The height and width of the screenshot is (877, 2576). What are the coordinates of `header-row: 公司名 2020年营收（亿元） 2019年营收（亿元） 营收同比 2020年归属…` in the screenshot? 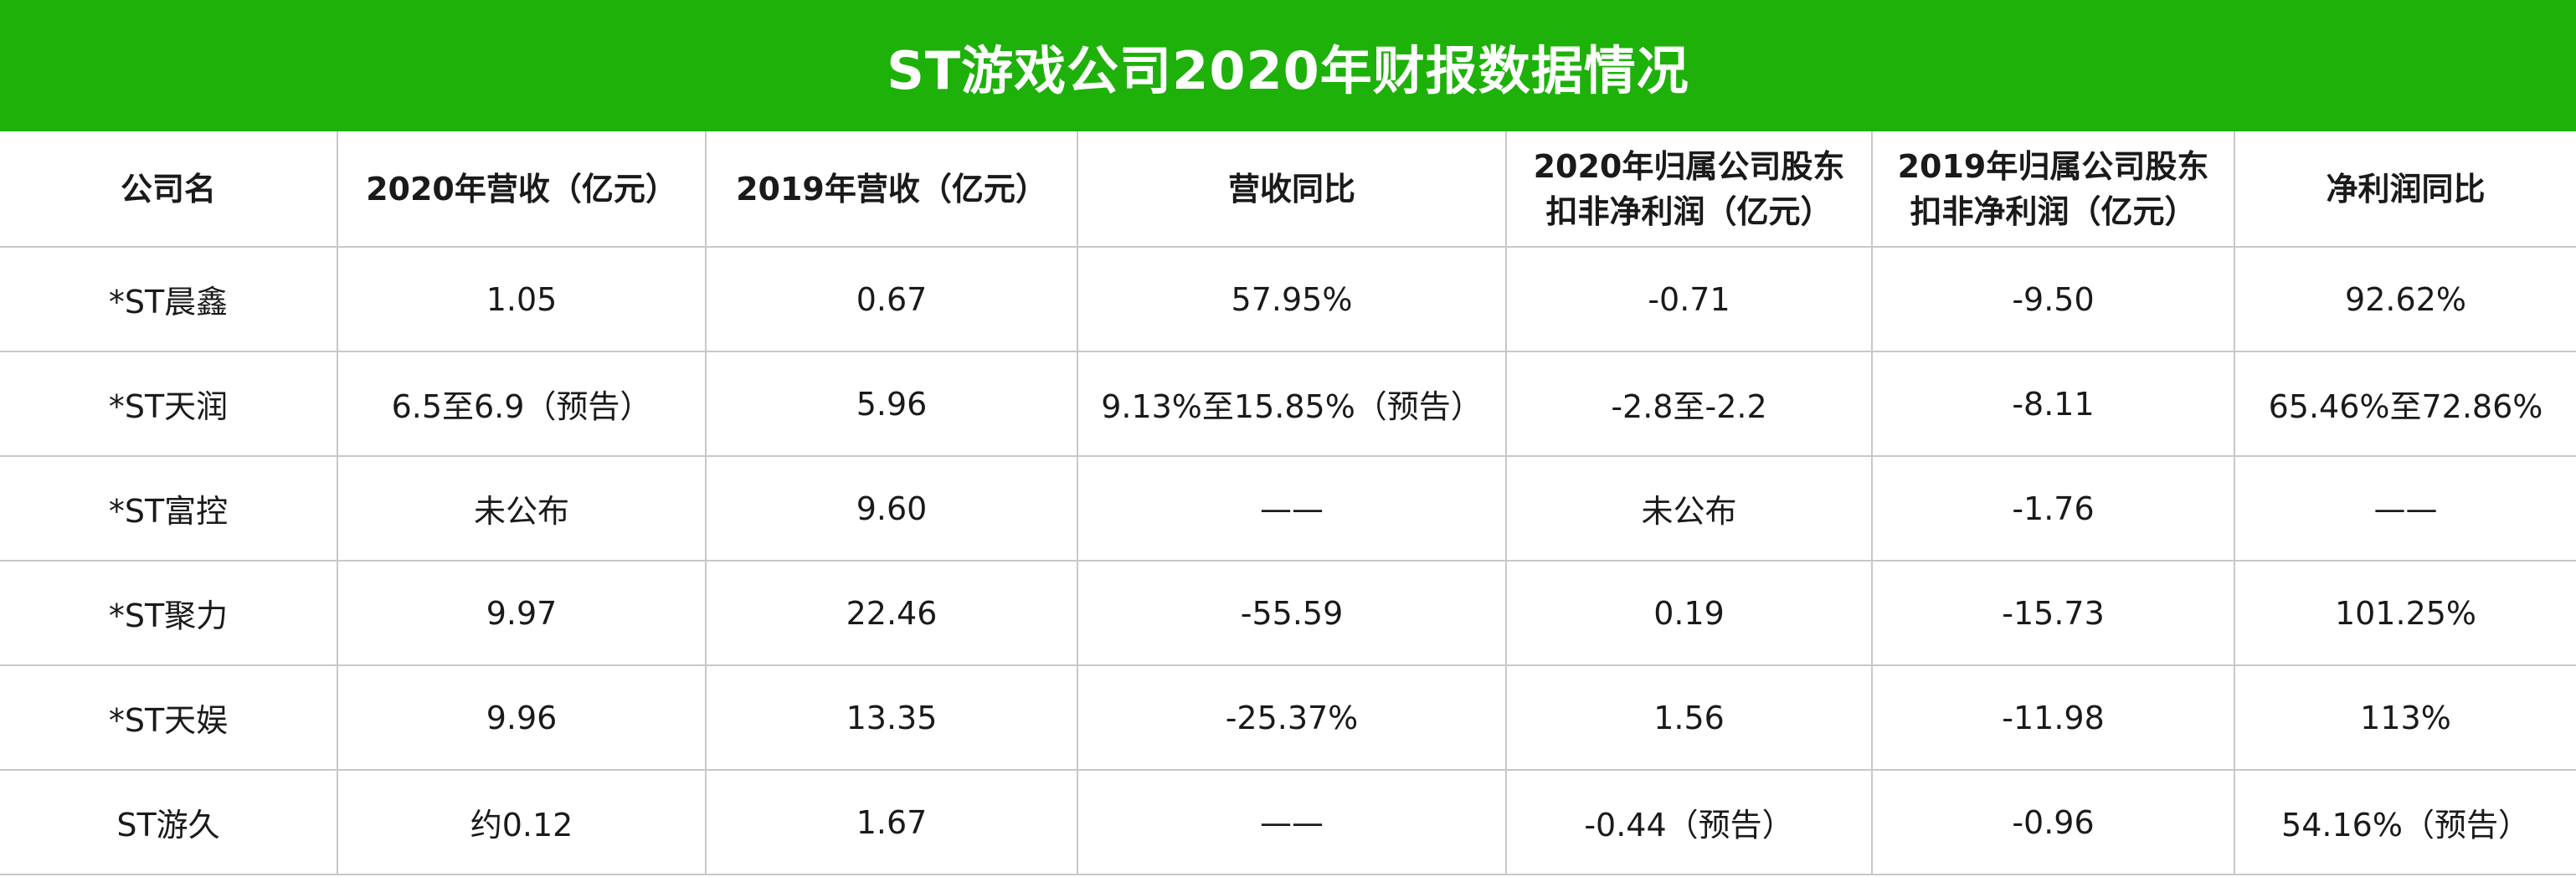 It's located at (1288, 190).